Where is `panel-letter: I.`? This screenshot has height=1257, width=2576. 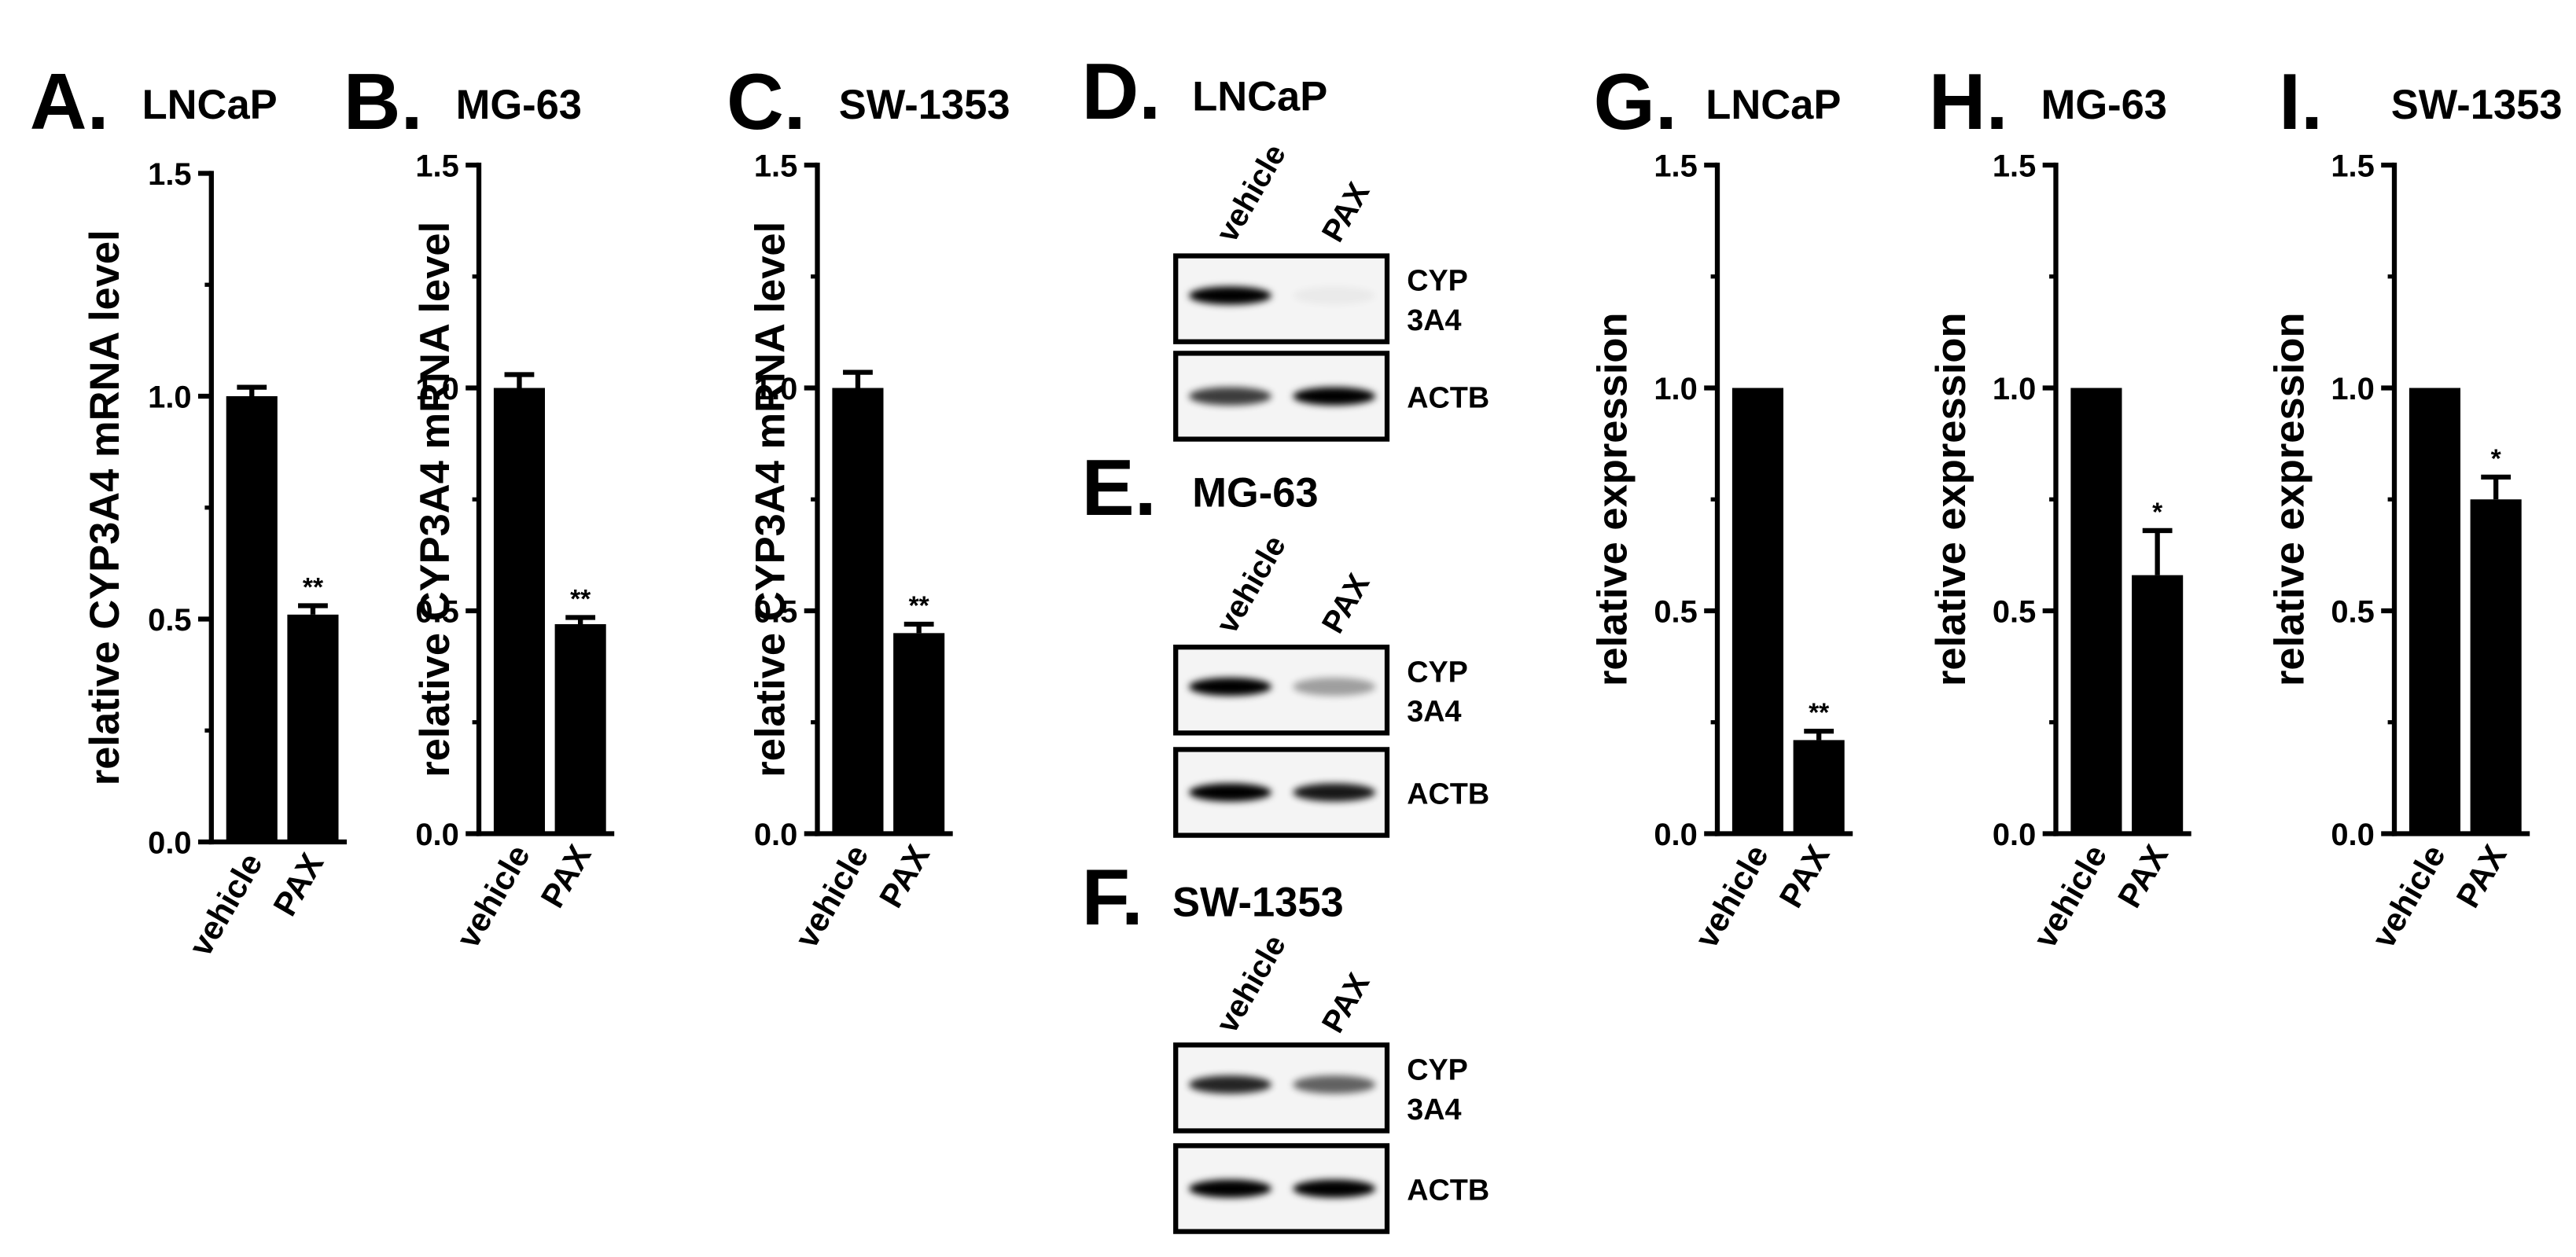
panel-letter: I. is located at coordinates (2301, 102).